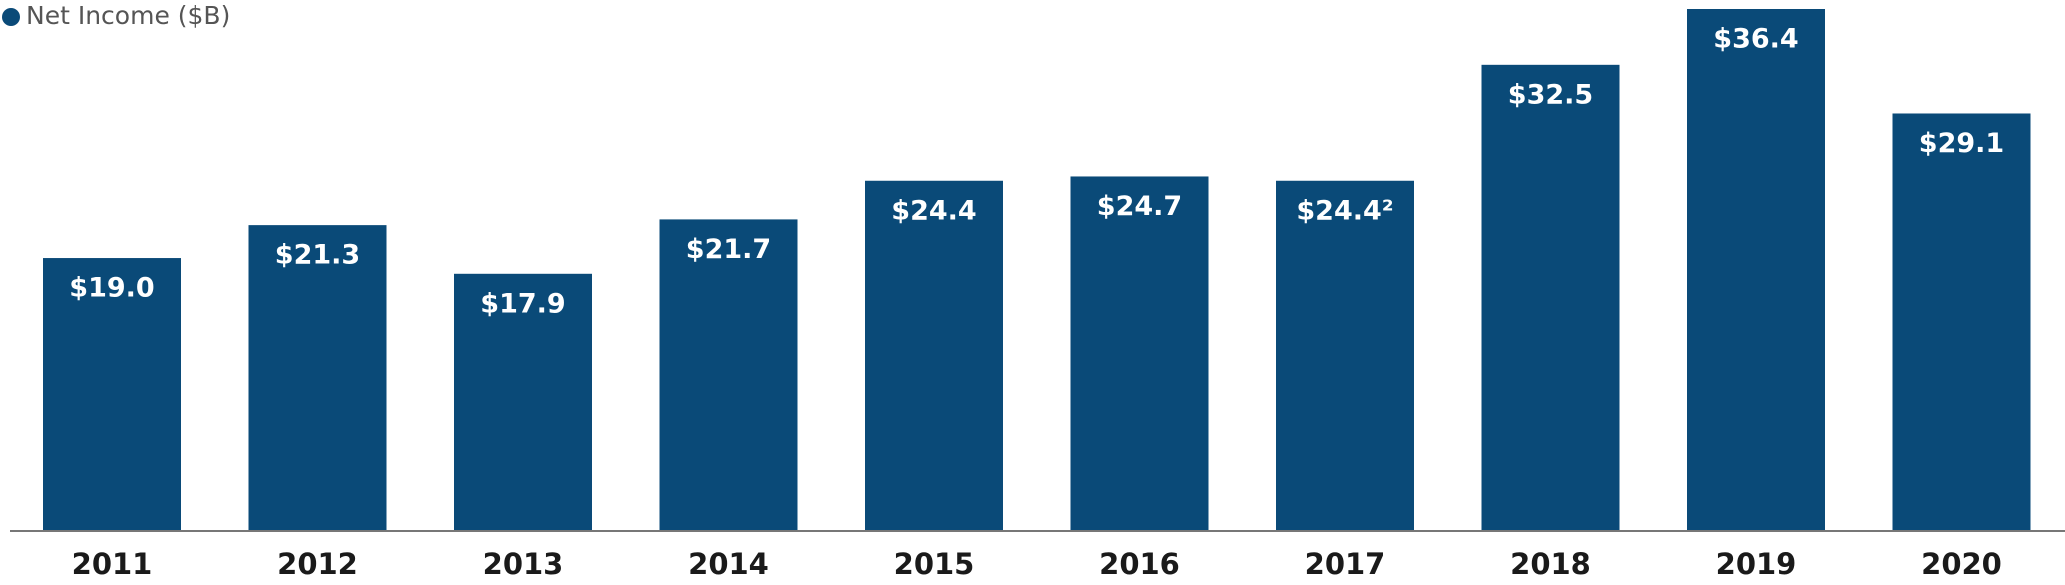 This screenshot has height=585, width=2065. I want to click on legend-label: Net Income ($B), so click(128, 15).